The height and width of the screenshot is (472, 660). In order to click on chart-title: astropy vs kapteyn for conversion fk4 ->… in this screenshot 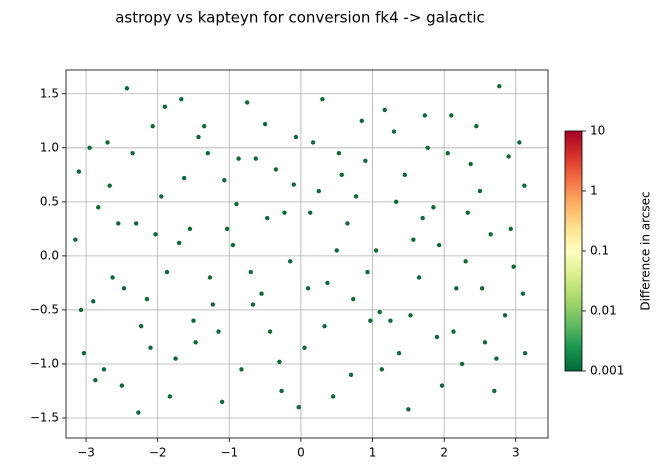, I will do `click(300, 18)`.